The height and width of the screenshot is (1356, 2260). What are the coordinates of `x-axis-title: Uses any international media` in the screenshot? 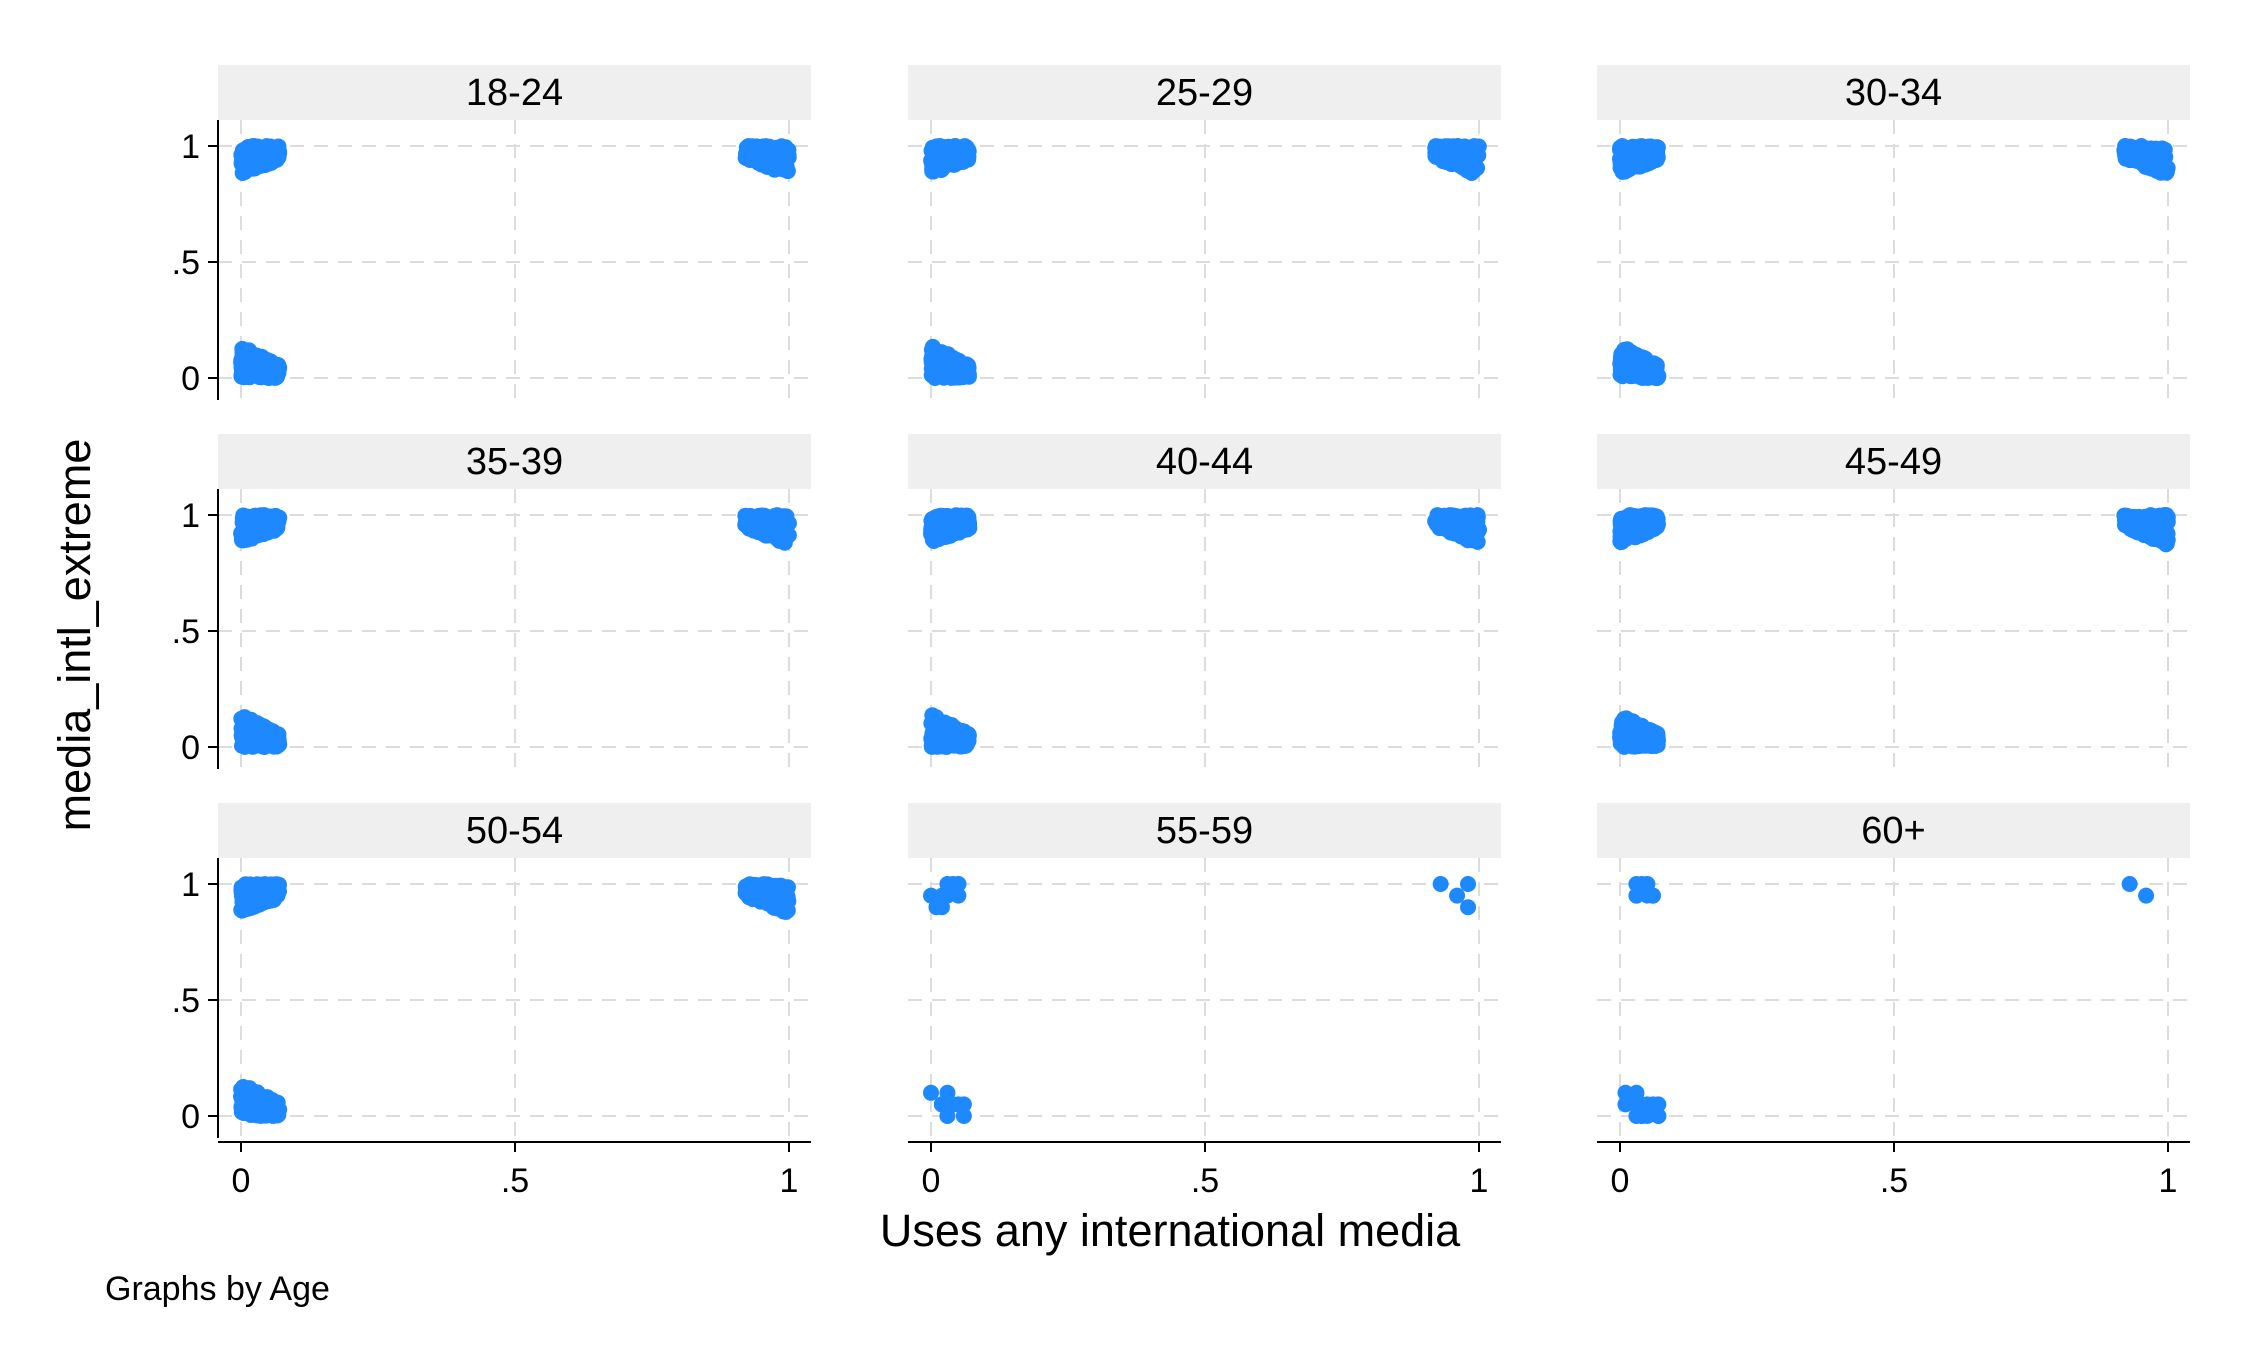 It's located at (1170, 1230).